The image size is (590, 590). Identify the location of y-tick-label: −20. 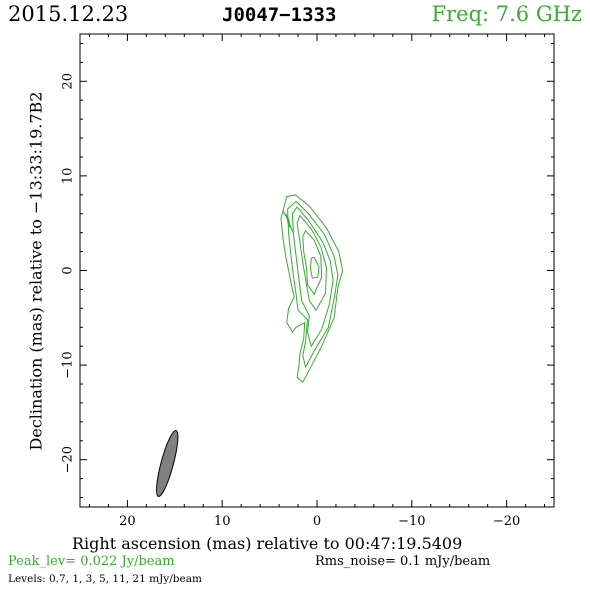
(68, 459).